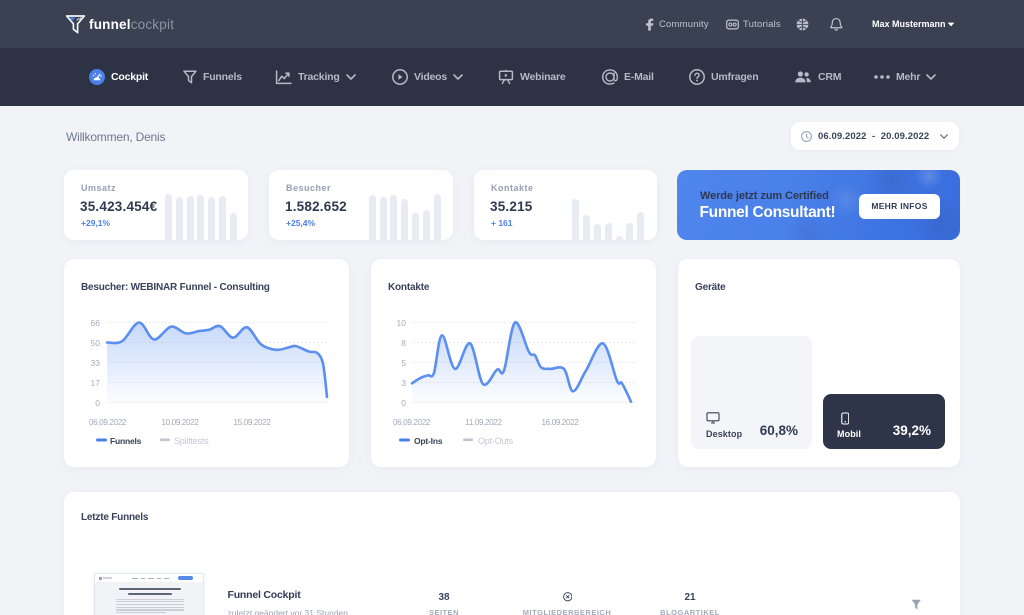 Image resolution: width=1024 pixels, height=615 pixels. Describe the element at coordinates (180, 422) in the screenshot. I see `svg-text: 10.09.2022` at that location.